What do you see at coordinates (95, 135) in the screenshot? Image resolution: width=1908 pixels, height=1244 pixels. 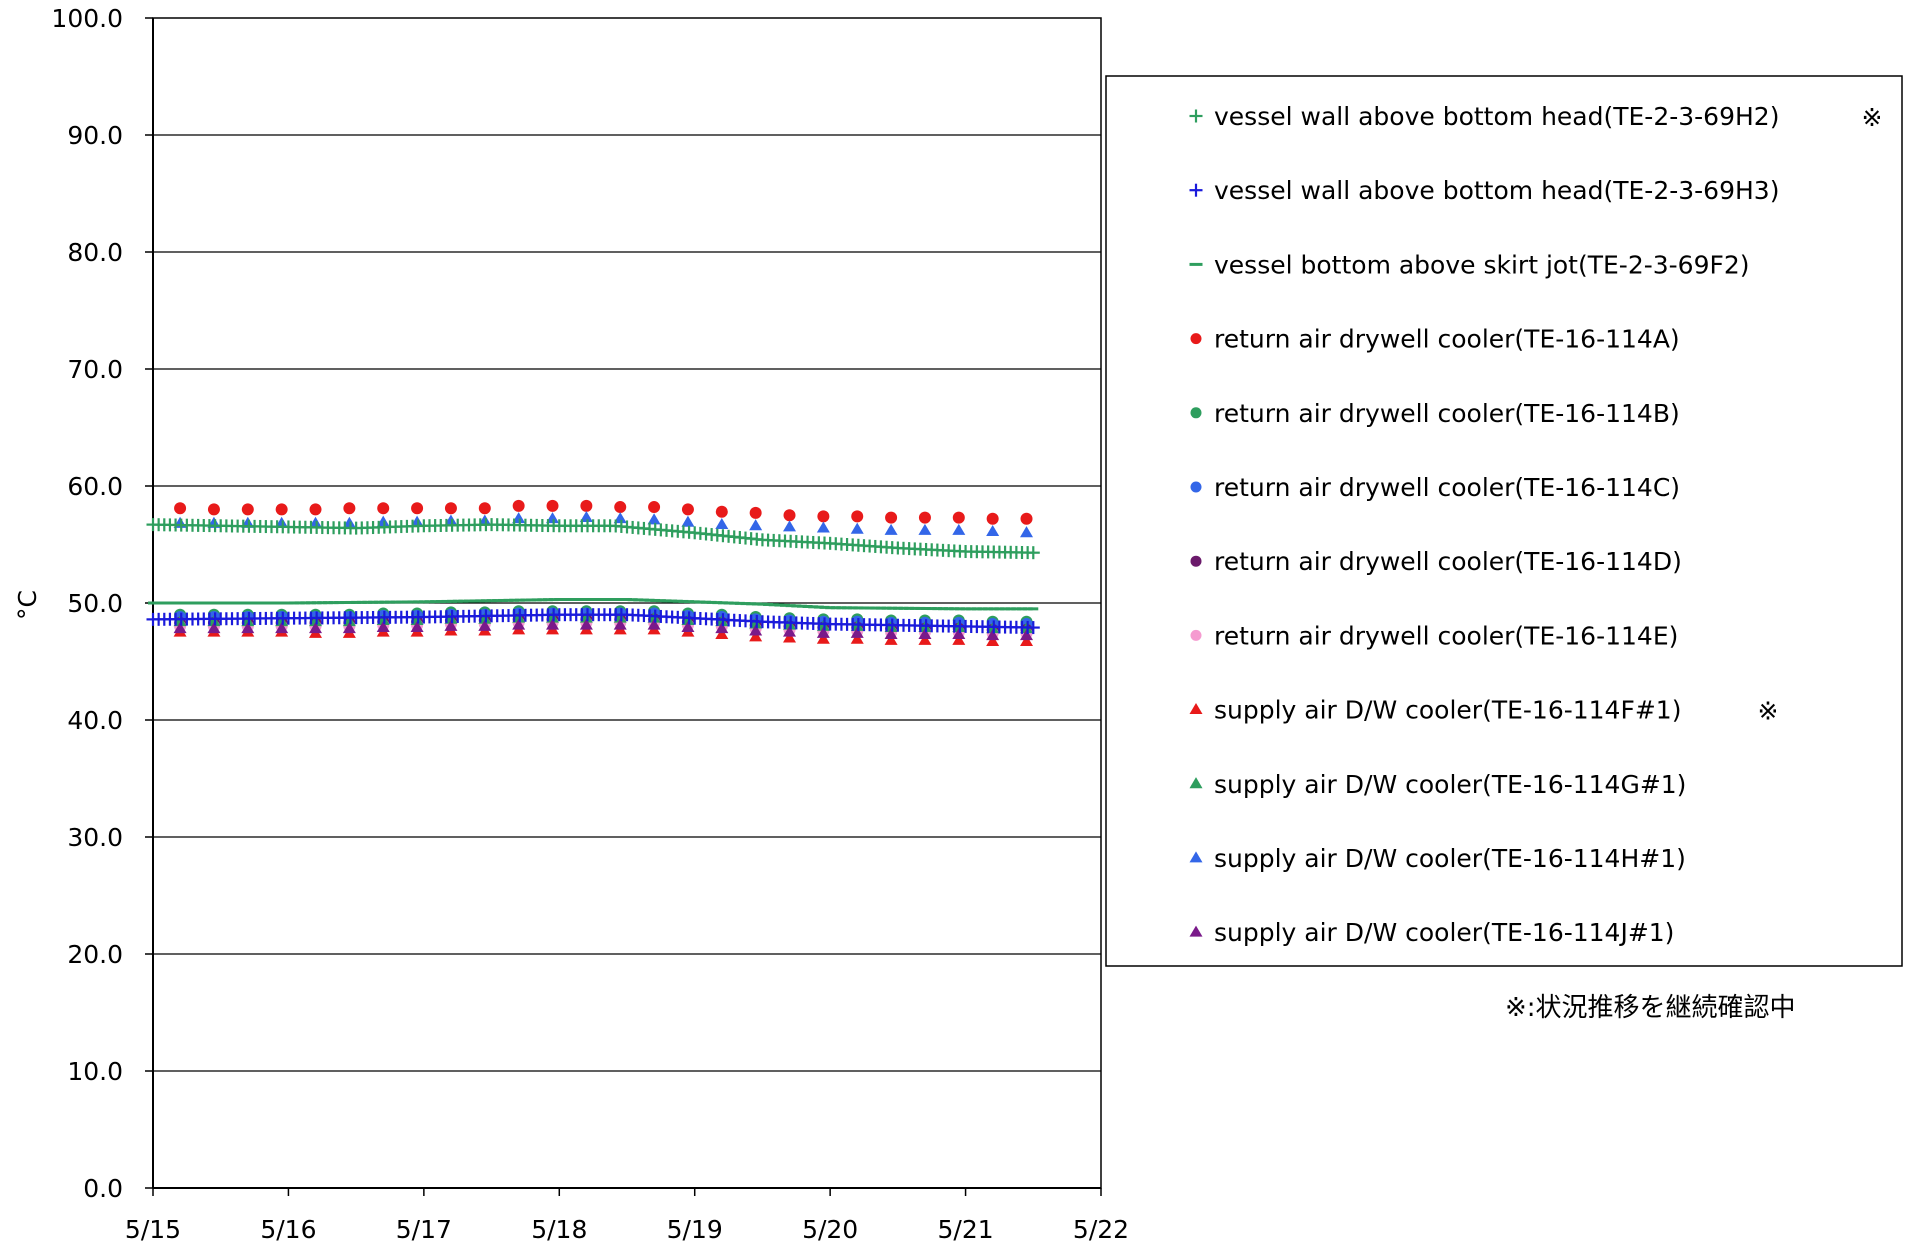 I see `y-tick-label: 90.0` at bounding box center [95, 135].